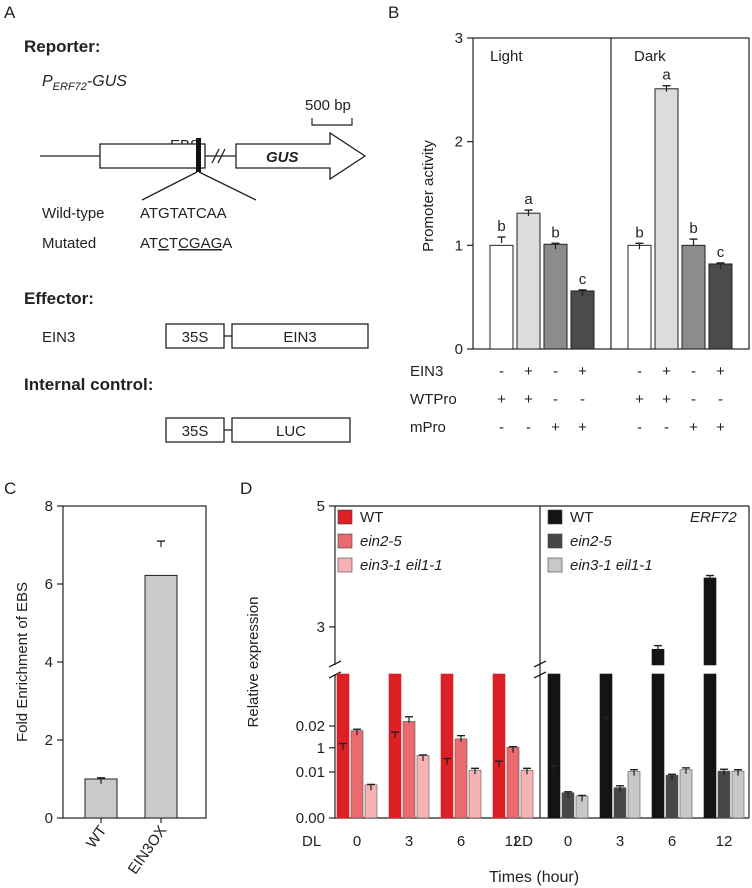  I want to click on control-promoter-box, so click(195, 430).